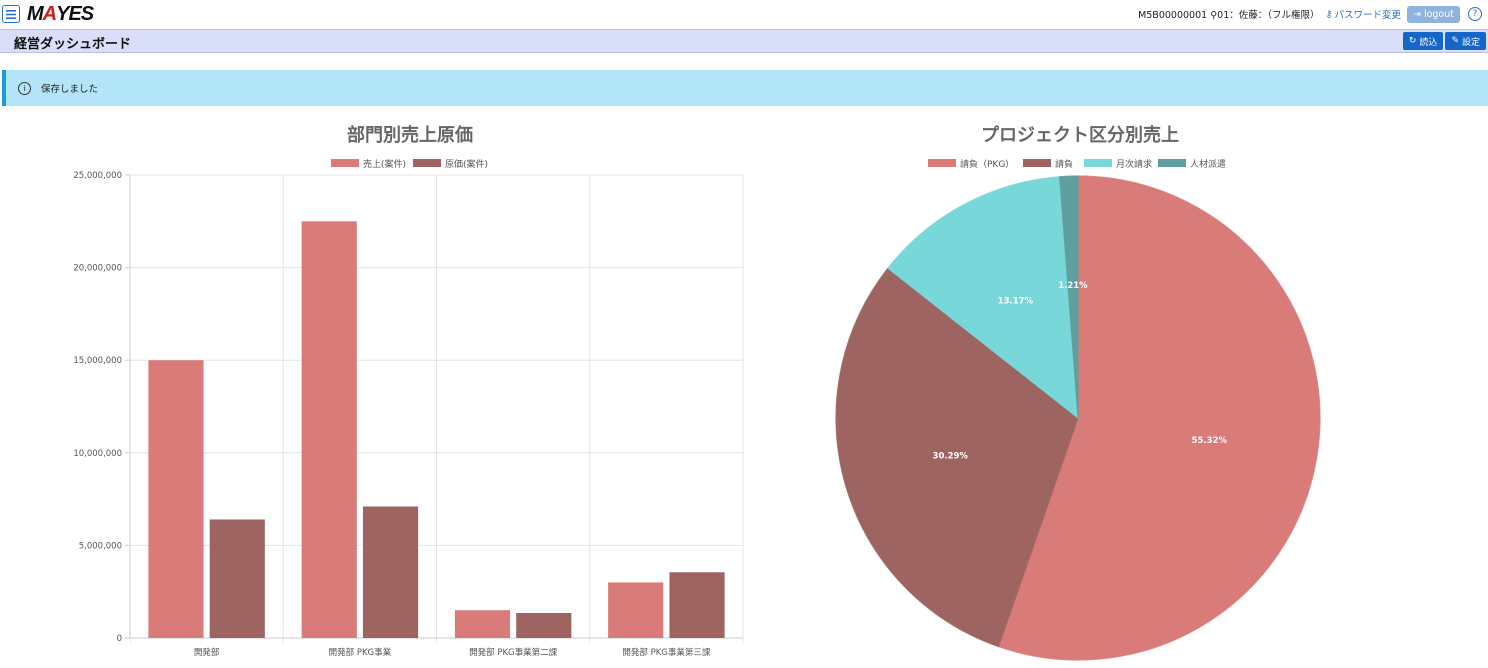 The height and width of the screenshot is (668, 1488). What do you see at coordinates (119, 639) in the screenshot?
I see `y-tick-label: 0` at bounding box center [119, 639].